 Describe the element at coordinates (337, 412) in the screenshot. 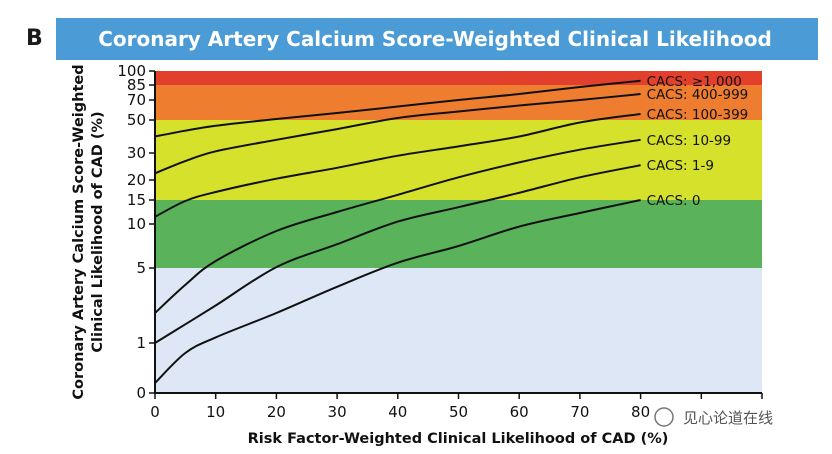

I see `x-tick-label: 30` at that location.